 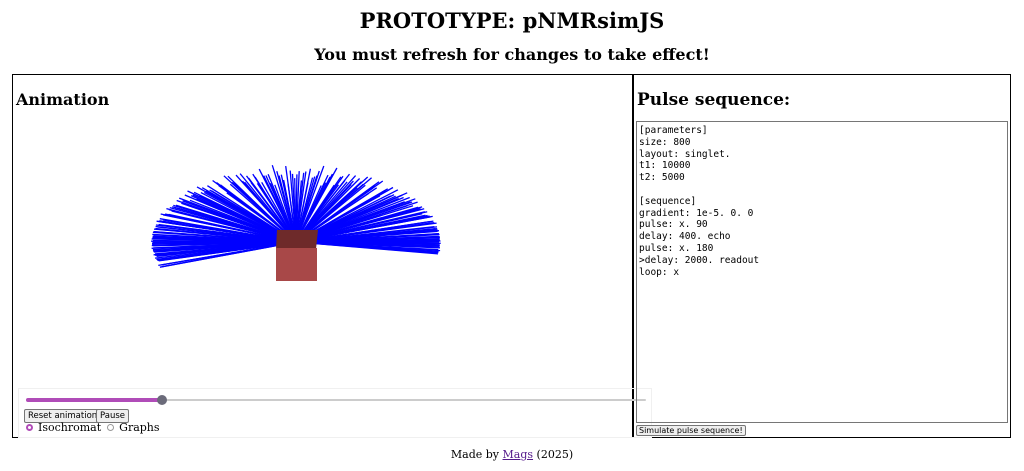 What do you see at coordinates (94, 400) in the screenshot?
I see `timeline-fill` at bounding box center [94, 400].